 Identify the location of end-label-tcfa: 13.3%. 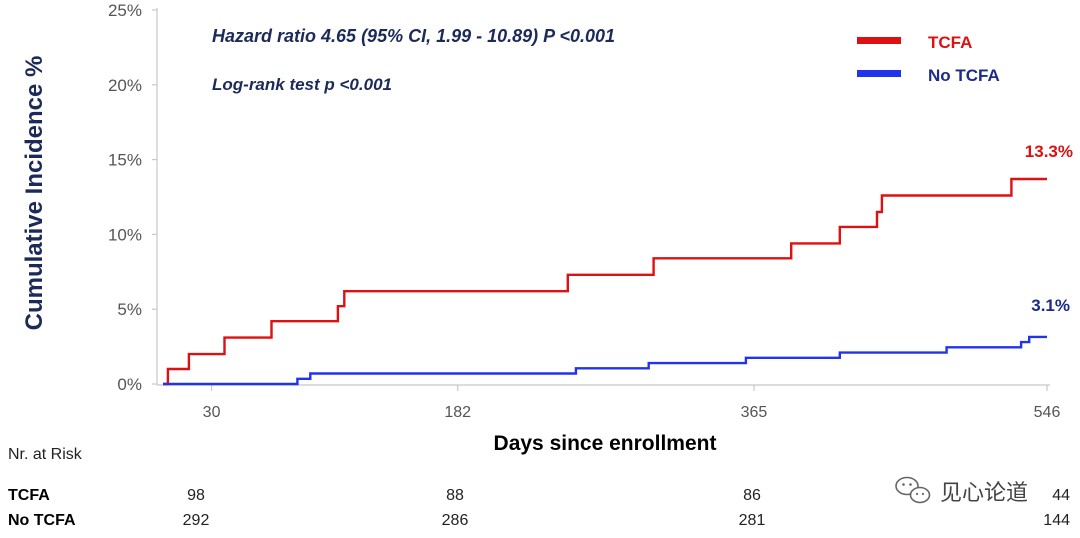
(1049, 151).